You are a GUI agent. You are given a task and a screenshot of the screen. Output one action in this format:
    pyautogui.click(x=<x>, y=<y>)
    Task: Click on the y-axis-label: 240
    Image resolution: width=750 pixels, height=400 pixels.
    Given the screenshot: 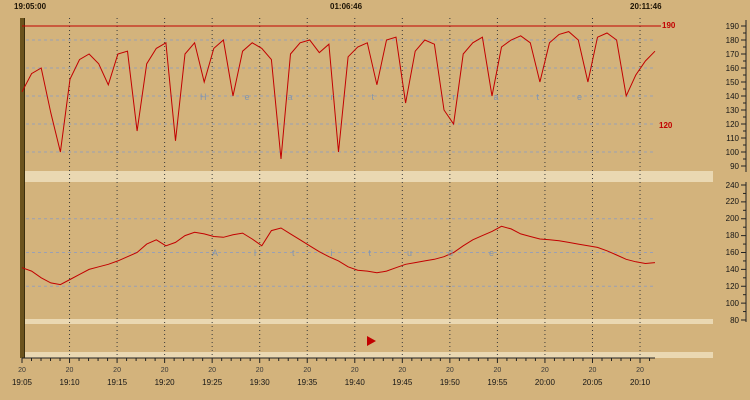 What is the action you would take?
    pyautogui.click(x=732, y=185)
    